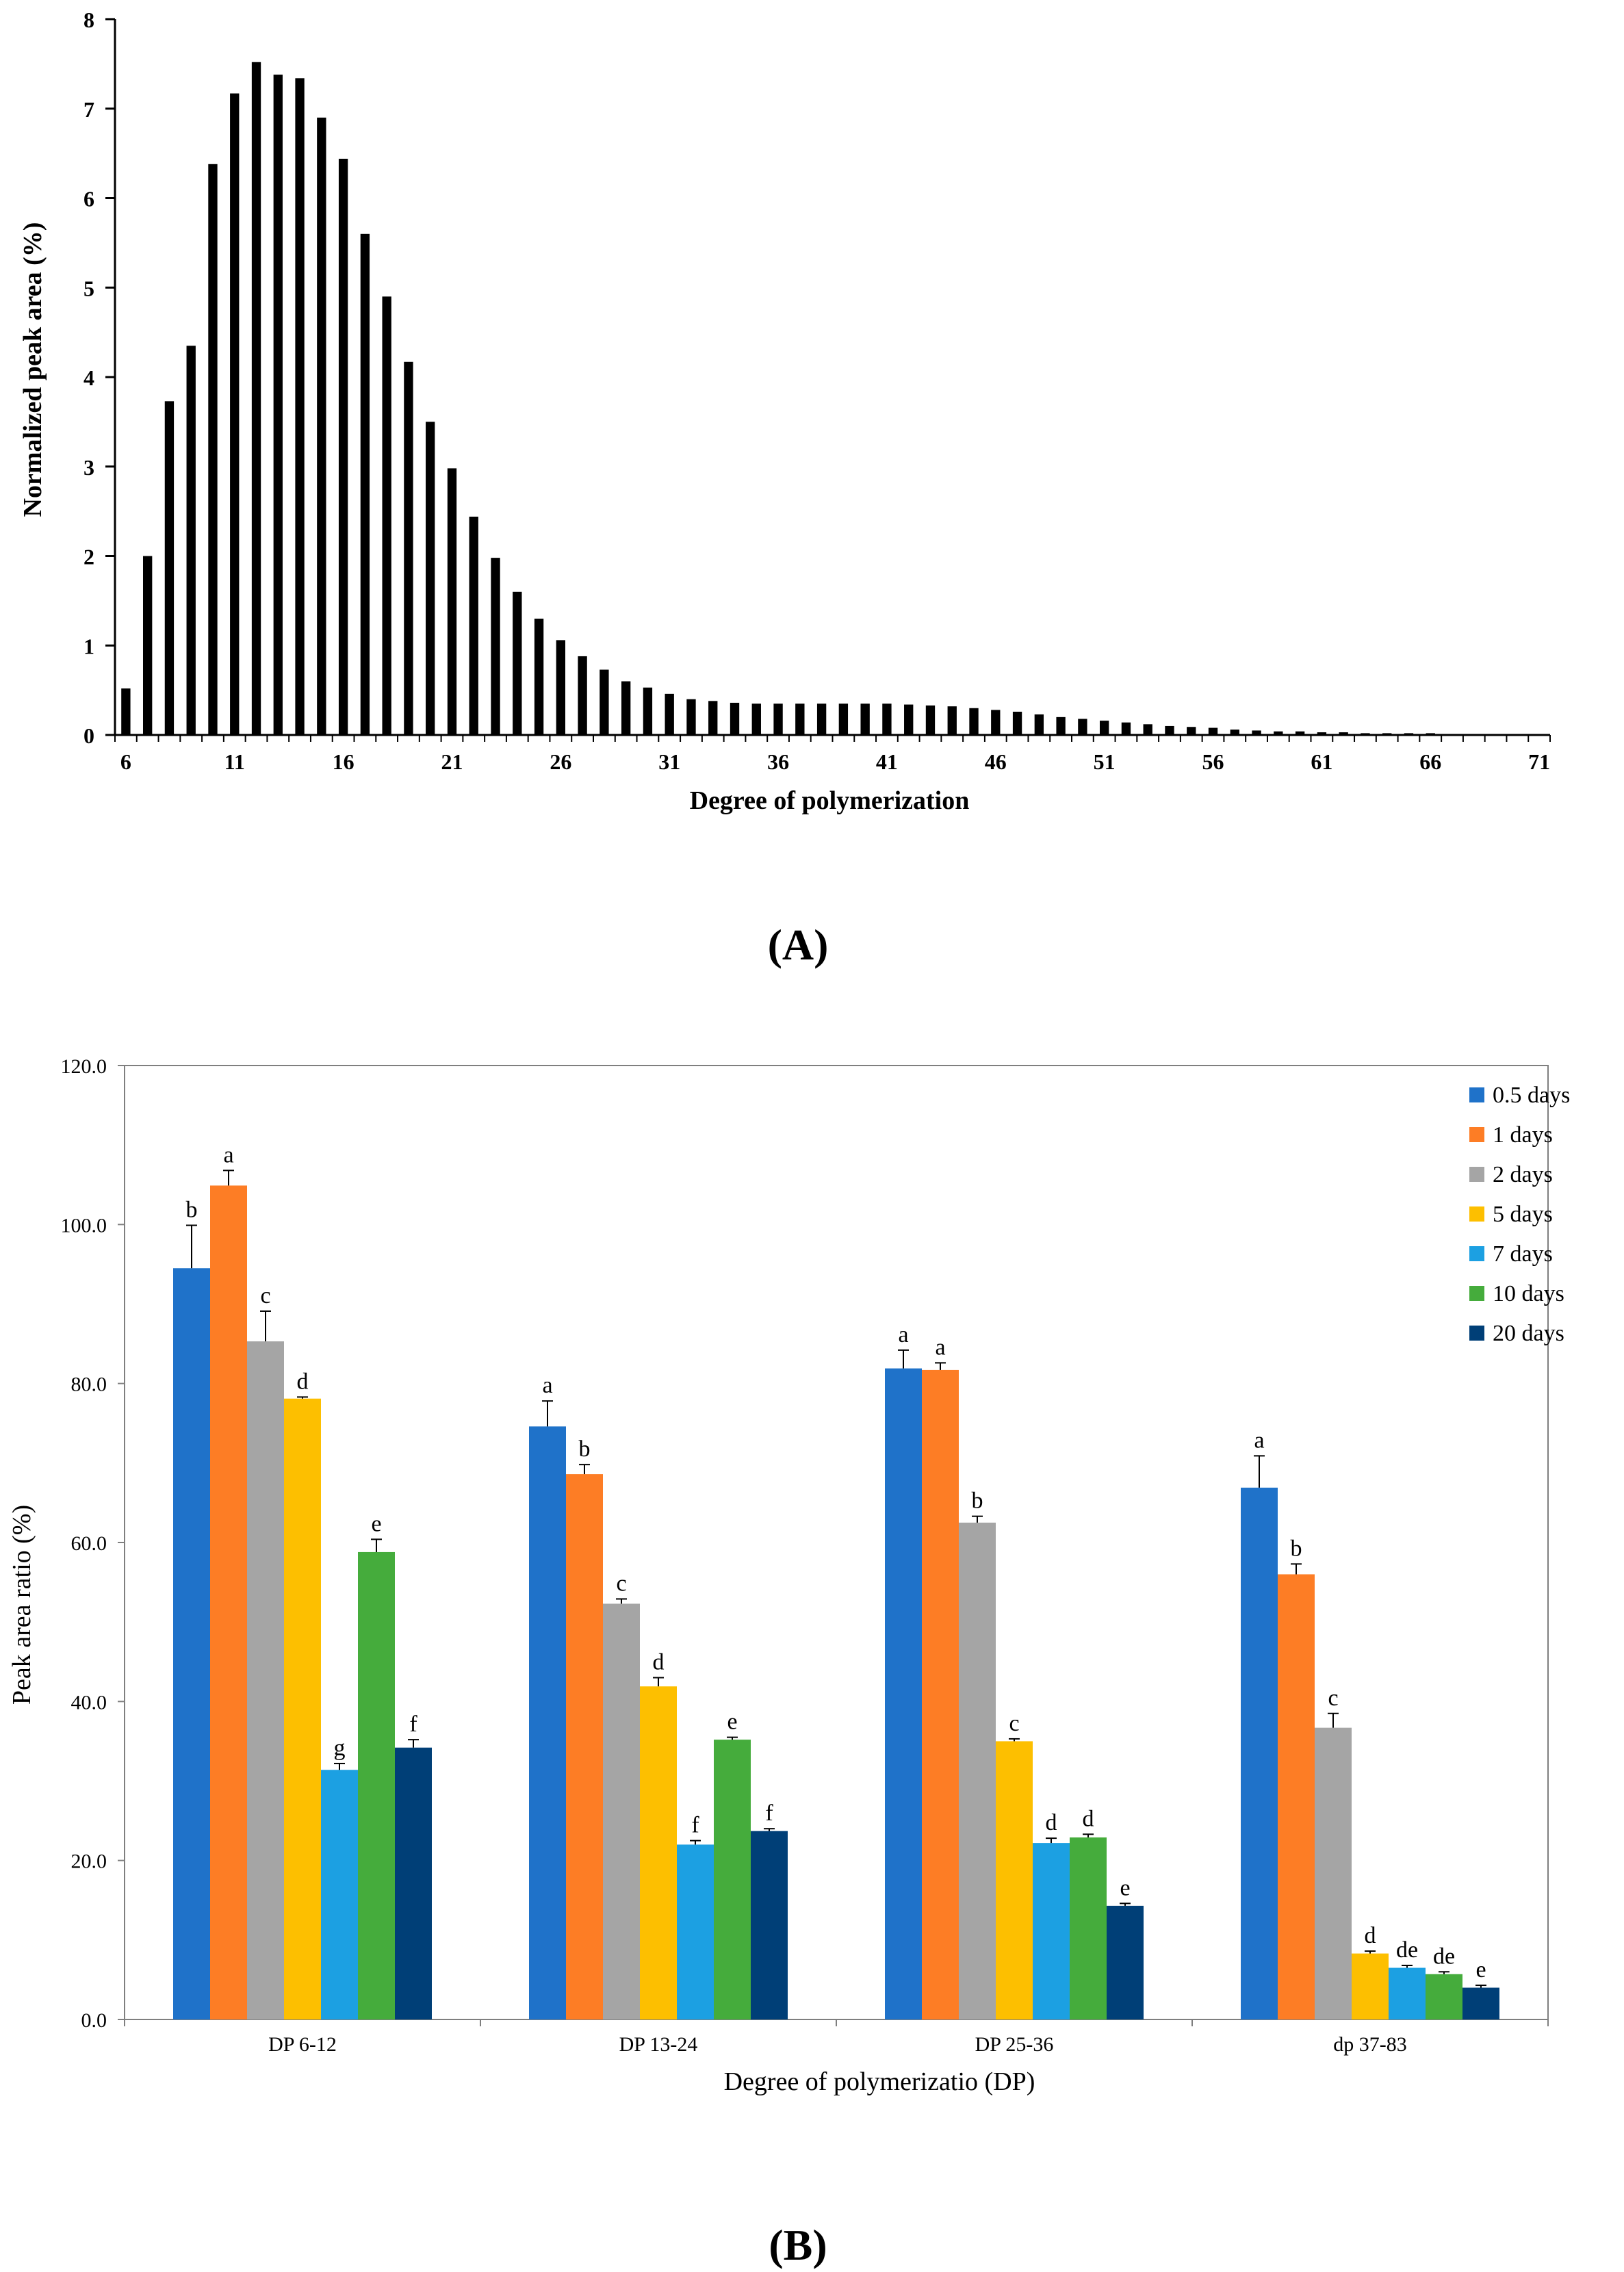  What do you see at coordinates (669, 761) in the screenshot?
I see `panel-a-x-tick-label: 31` at bounding box center [669, 761].